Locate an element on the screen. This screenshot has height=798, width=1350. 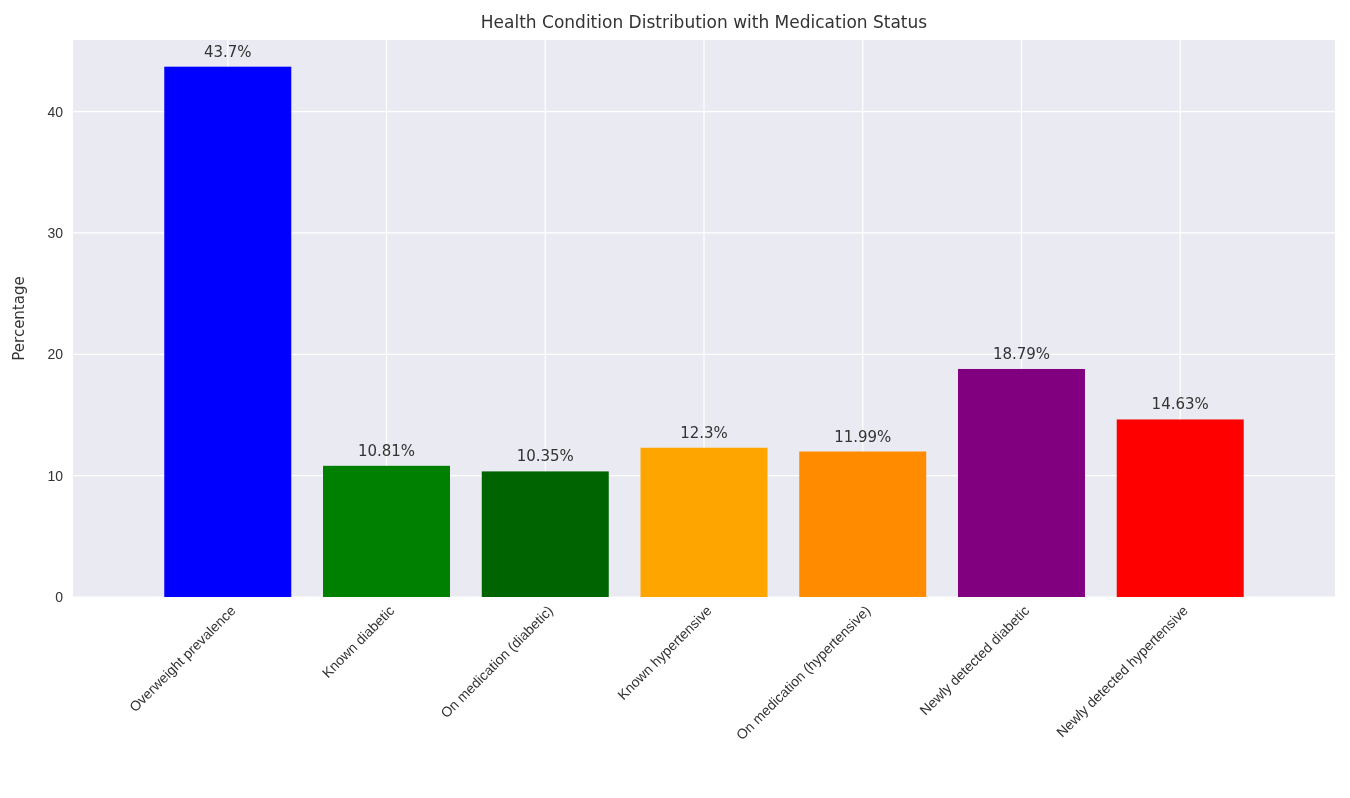
data-label: 12.3% is located at coordinates (704, 432).